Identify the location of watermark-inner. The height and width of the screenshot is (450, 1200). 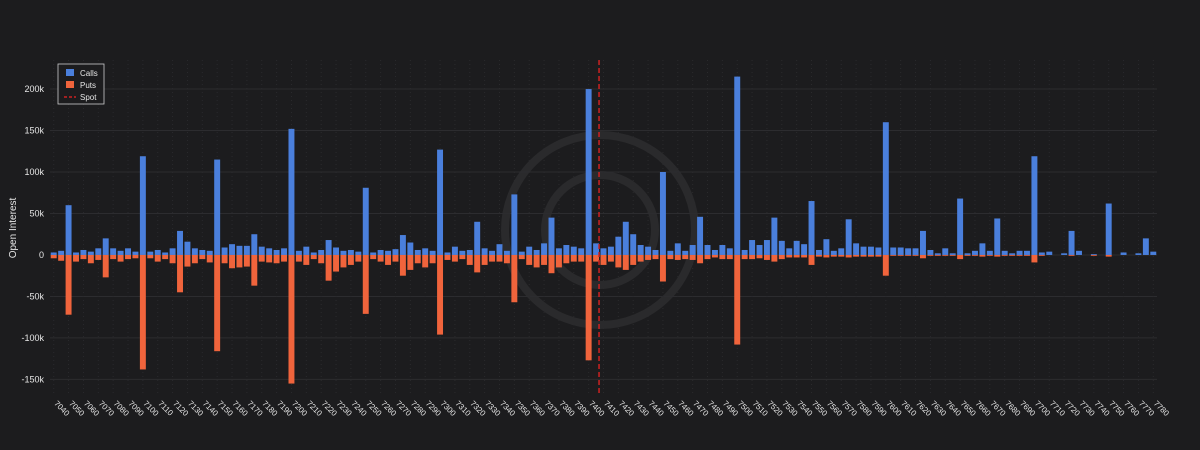
(600, 230).